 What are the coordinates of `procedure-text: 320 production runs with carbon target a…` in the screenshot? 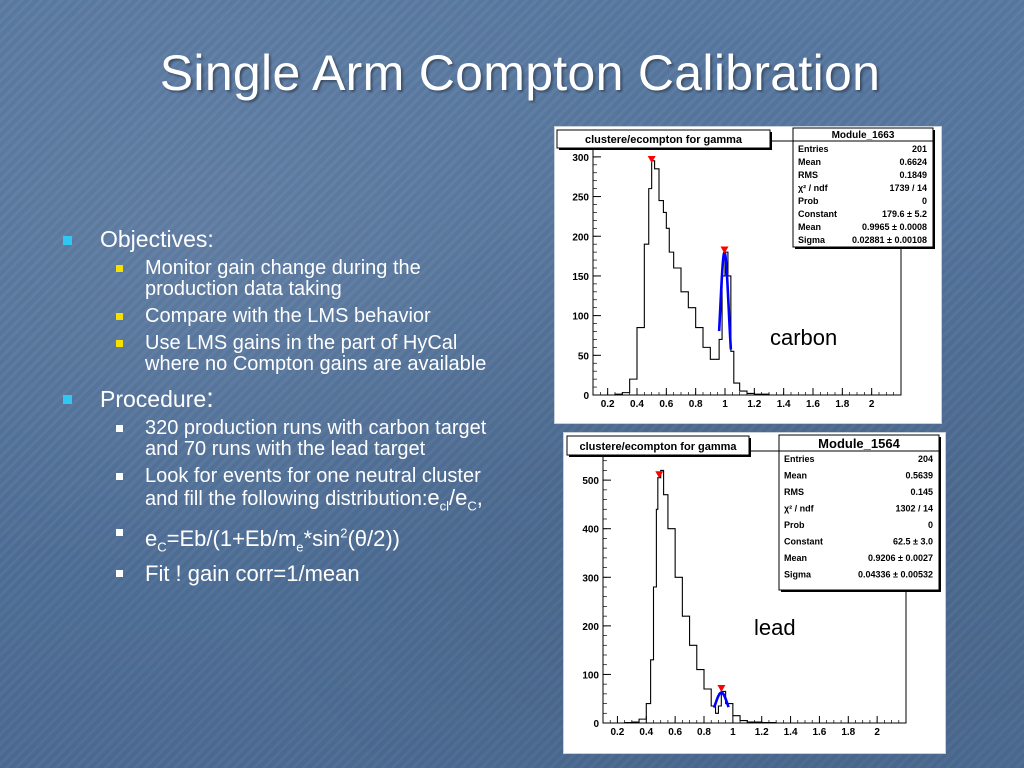 It's located at (315, 438).